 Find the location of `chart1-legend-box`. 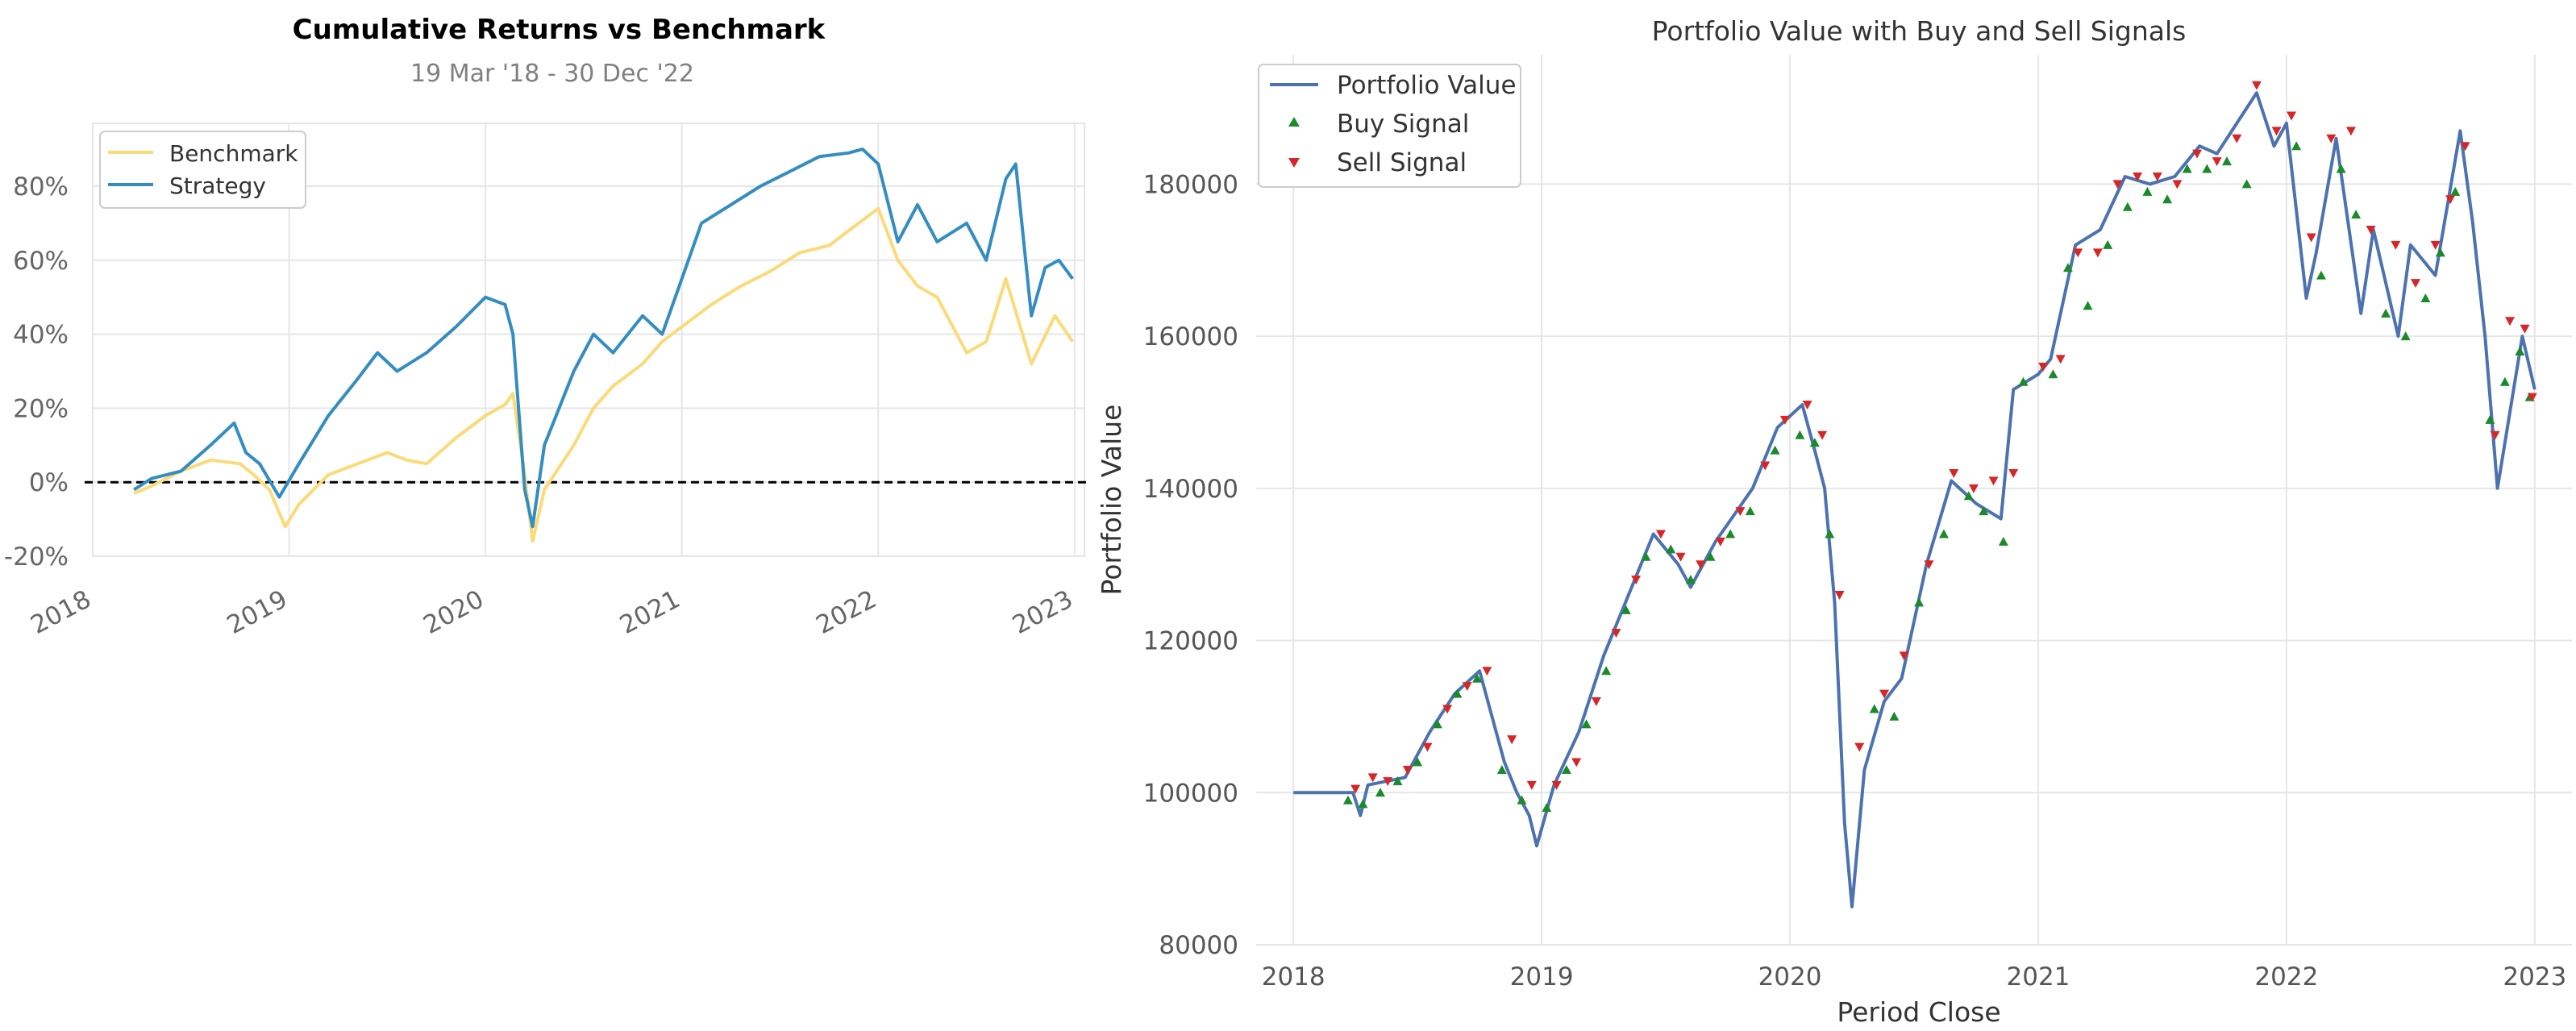

chart1-legend-box is located at coordinates (203, 170).